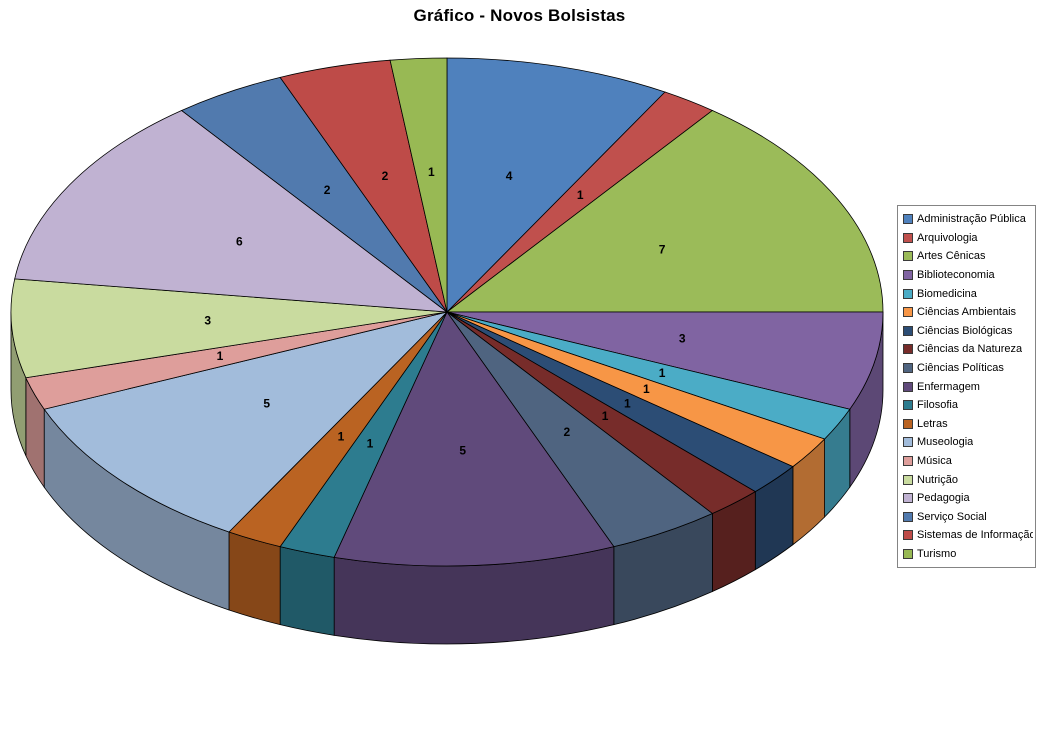 This screenshot has height=730, width=1039. I want to click on legend-label: Sistemas de Informação, so click(975, 535).